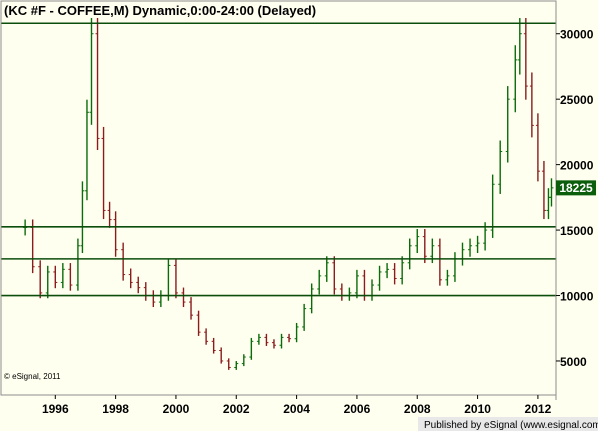 The image size is (598, 431). What do you see at coordinates (577, 297) in the screenshot?
I see `y-tick-label: 10000` at bounding box center [577, 297].